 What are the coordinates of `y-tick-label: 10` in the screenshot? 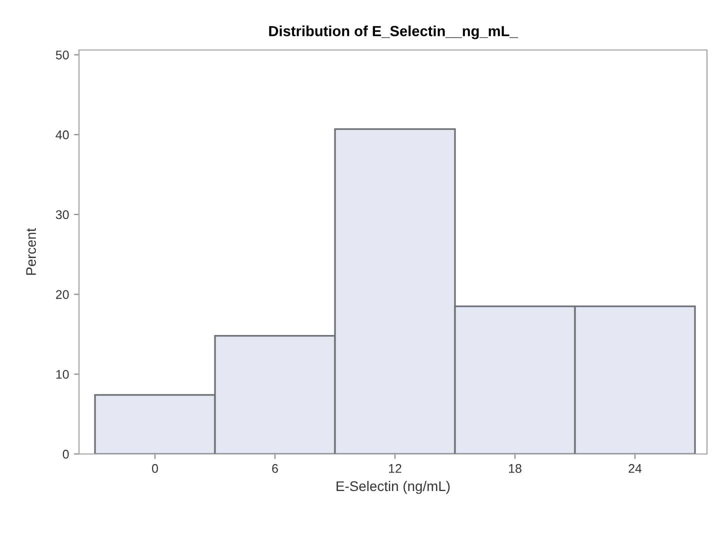 It's located at (62, 374).